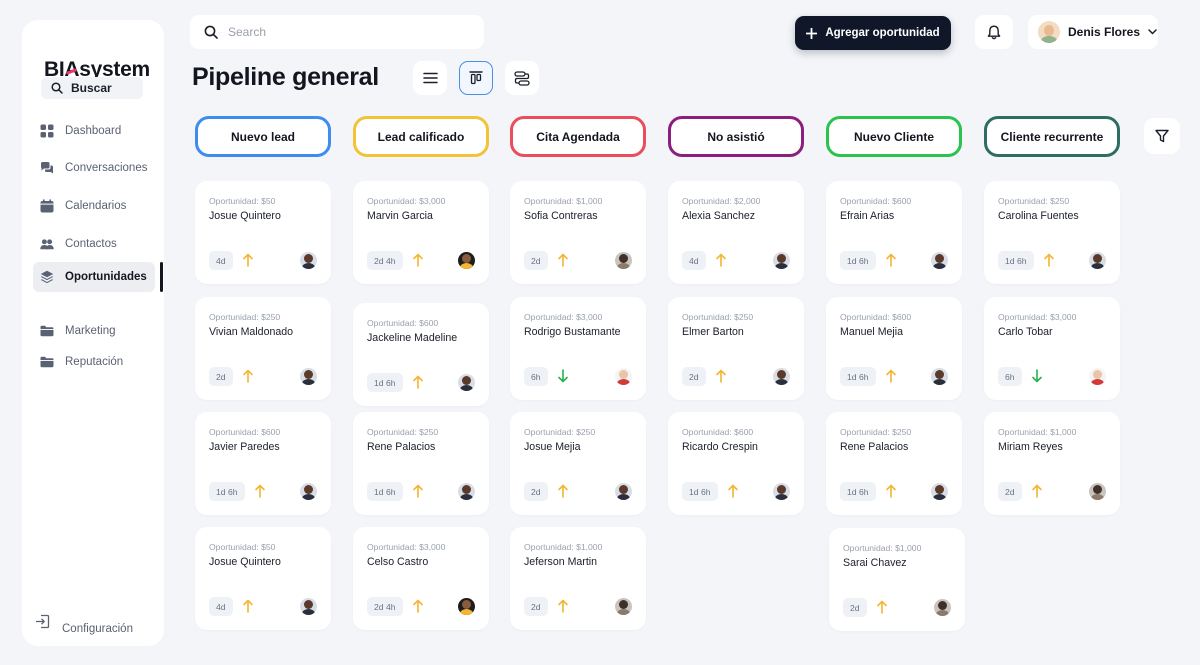 The image size is (1200, 665). What do you see at coordinates (873, 33) in the screenshot?
I see `add-opportunity-button: Agregar oportunidad` at bounding box center [873, 33].